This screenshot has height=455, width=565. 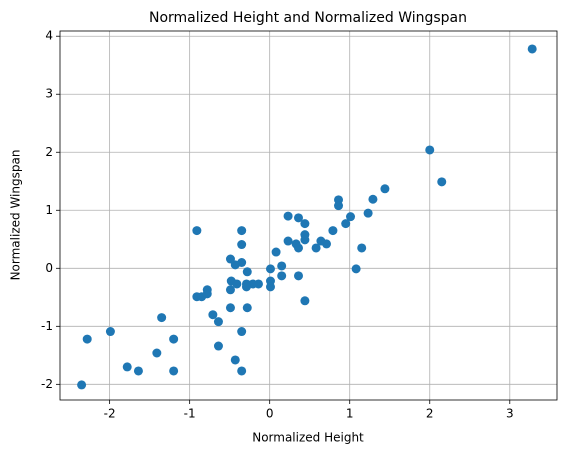 What do you see at coordinates (190, 414) in the screenshot?
I see `x-tick-label: -1` at bounding box center [190, 414].